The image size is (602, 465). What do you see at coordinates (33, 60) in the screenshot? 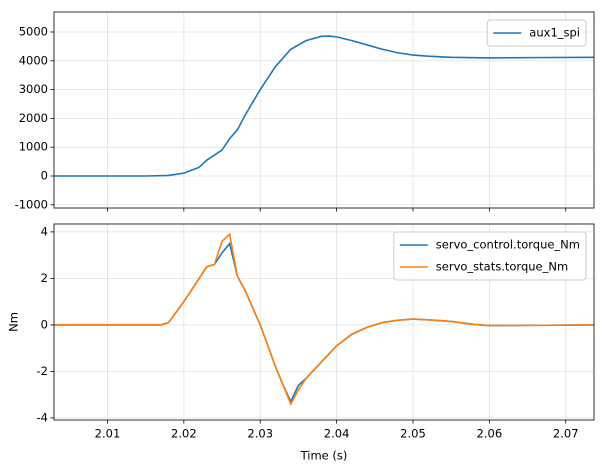
I see `y-tick-label: 4000` at bounding box center [33, 60].